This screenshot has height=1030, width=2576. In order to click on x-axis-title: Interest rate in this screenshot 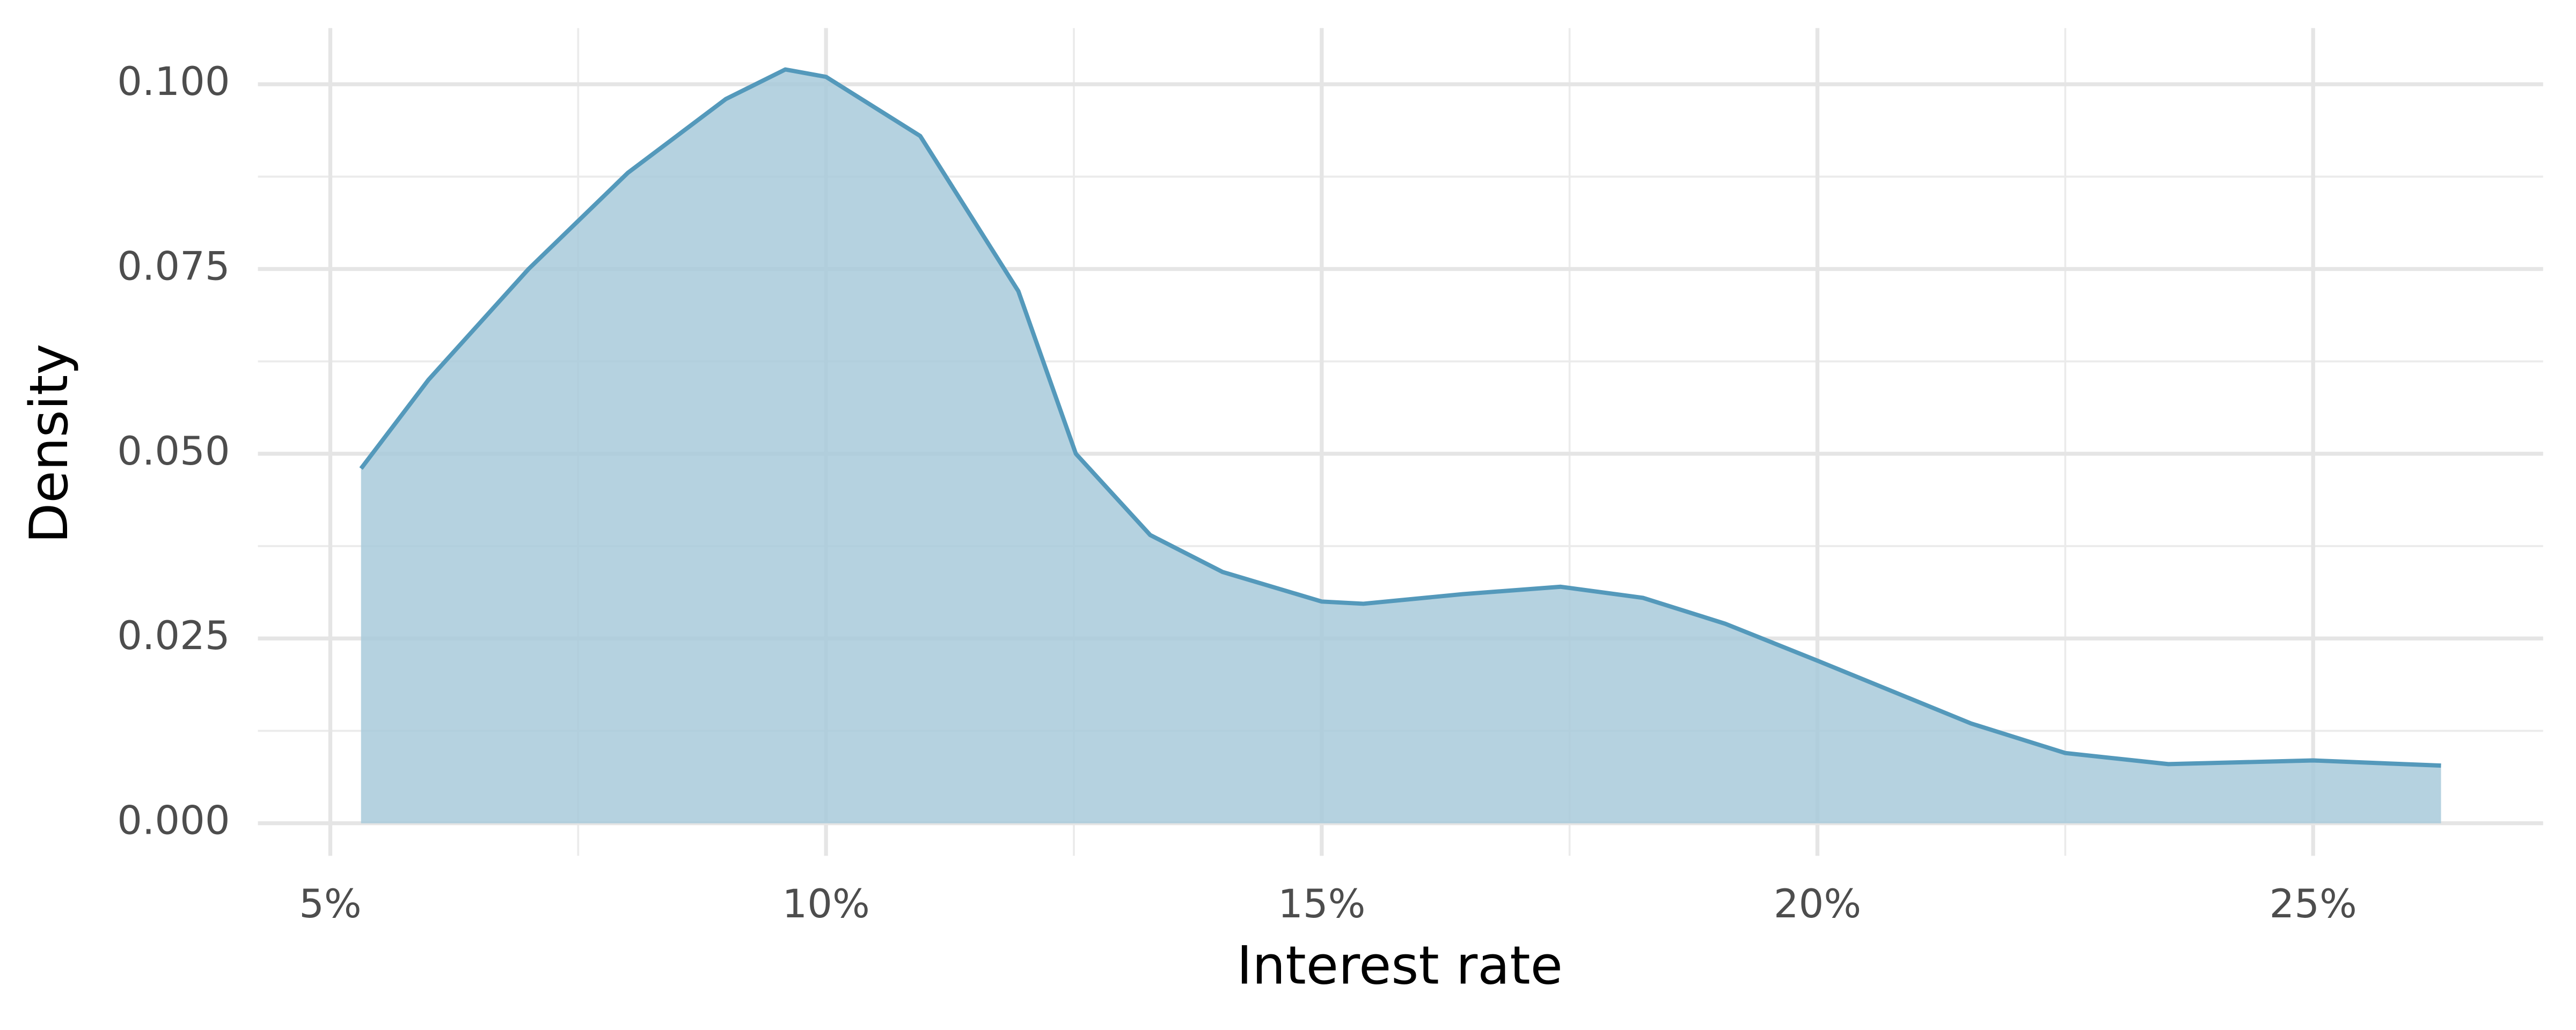, I will do `click(1399, 966)`.